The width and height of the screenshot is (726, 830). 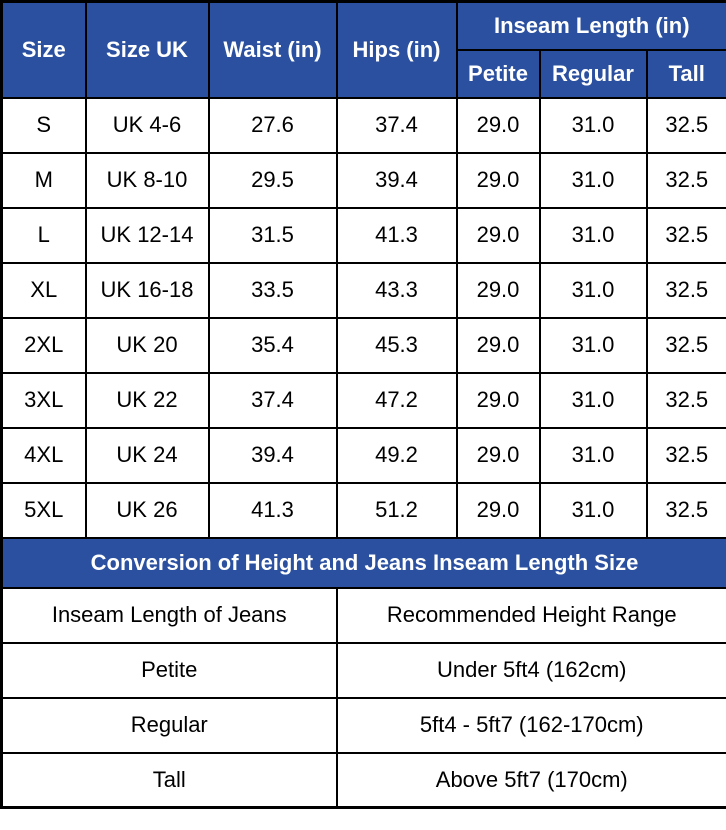 What do you see at coordinates (396, 400) in the screenshot?
I see `cell-hips: 47.2` at bounding box center [396, 400].